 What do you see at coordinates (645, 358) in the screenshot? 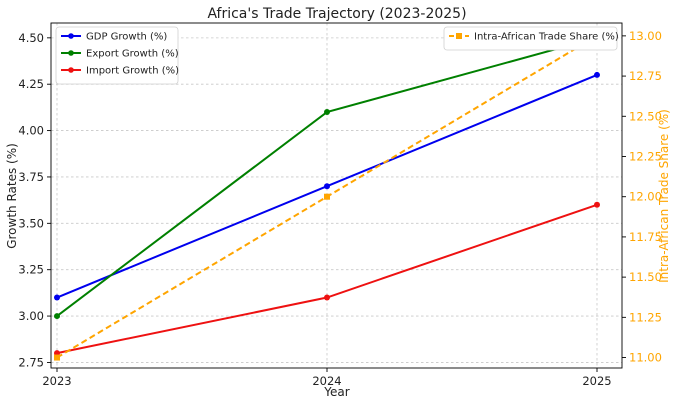
I see `tick-label-right: 11.00` at bounding box center [645, 358].